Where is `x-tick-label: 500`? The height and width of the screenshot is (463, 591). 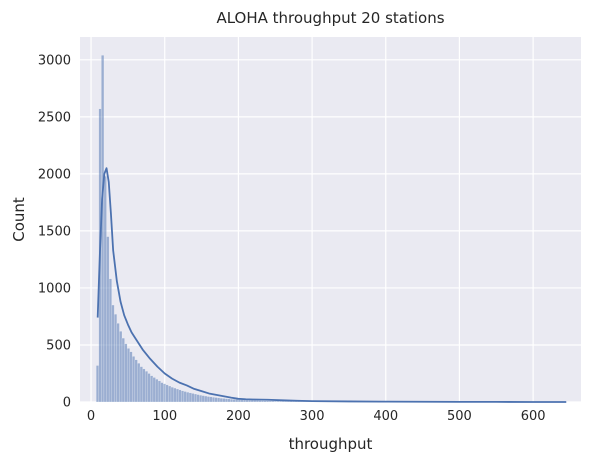
x-tick-label: 500 is located at coordinates (459, 416).